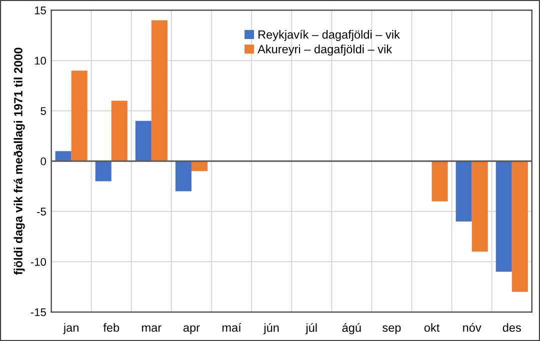 The image size is (540, 341). I want to click on x-tick-label: jan, so click(70, 328).